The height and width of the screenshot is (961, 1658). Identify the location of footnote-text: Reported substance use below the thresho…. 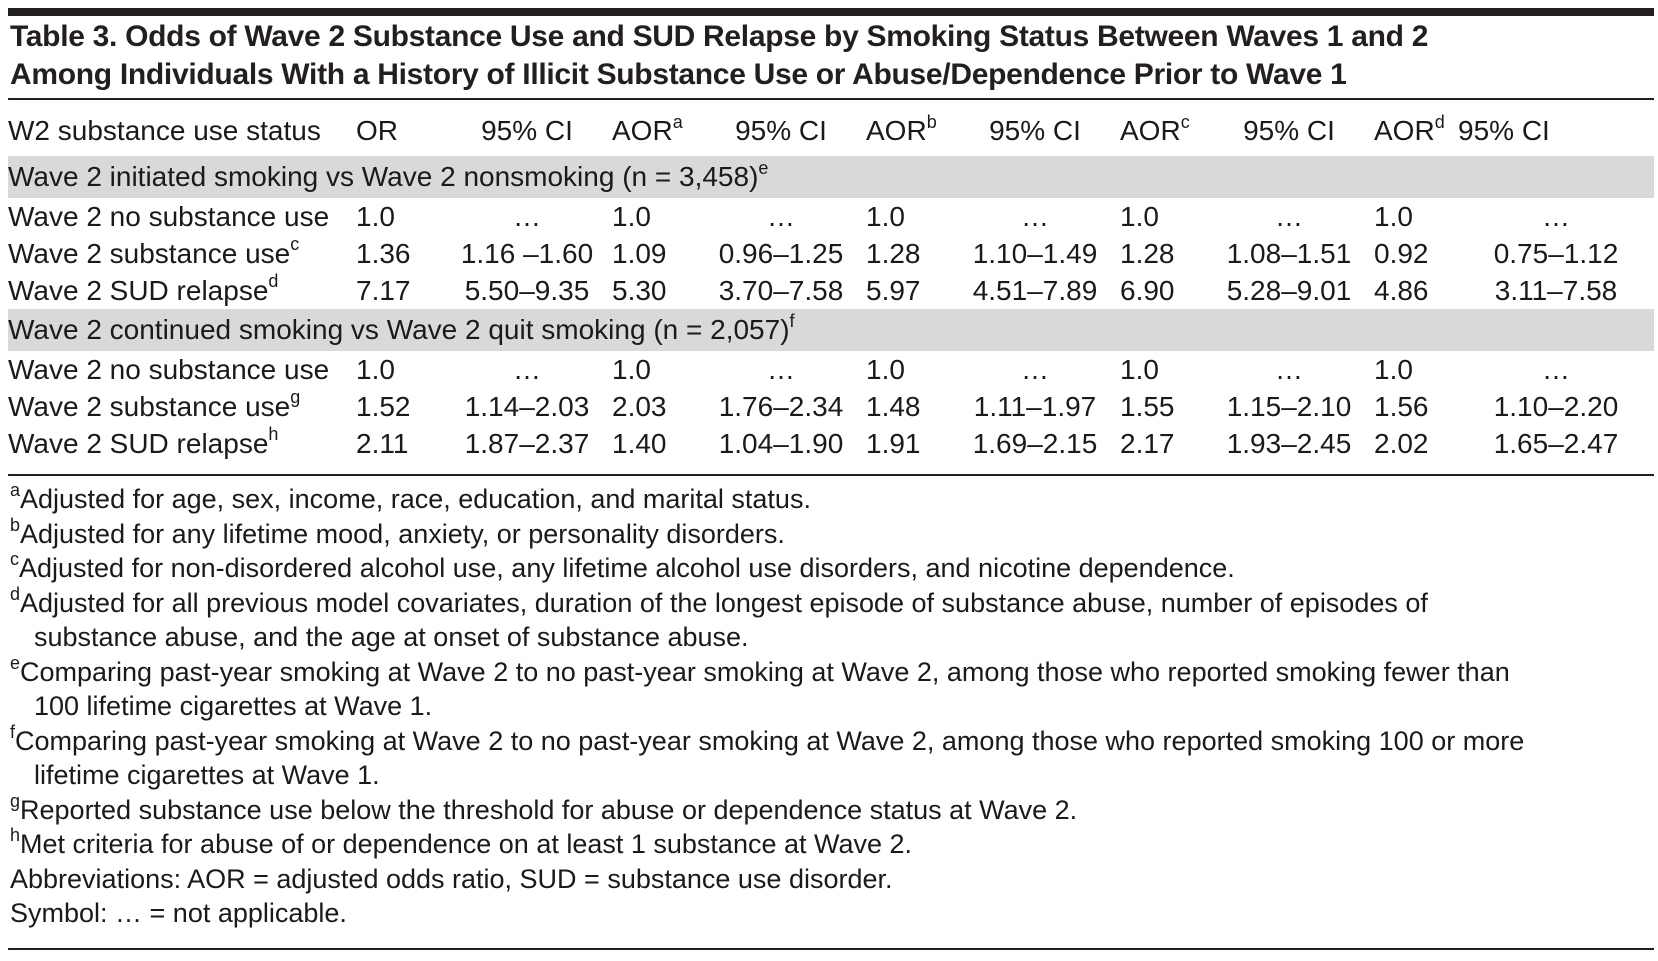
(549, 809).